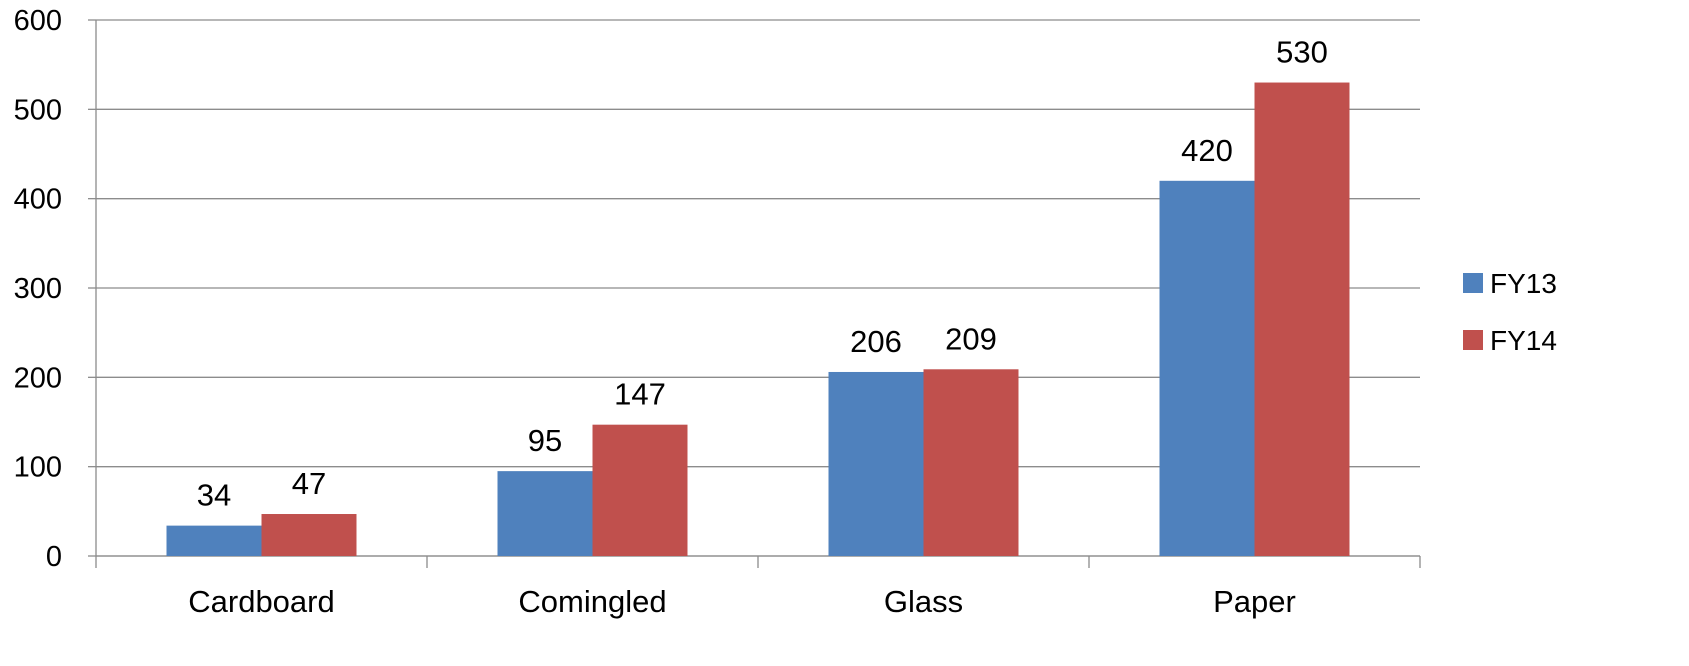  What do you see at coordinates (1207, 150) in the screenshot?
I see `data-label: 420` at bounding box center [1207, 150].